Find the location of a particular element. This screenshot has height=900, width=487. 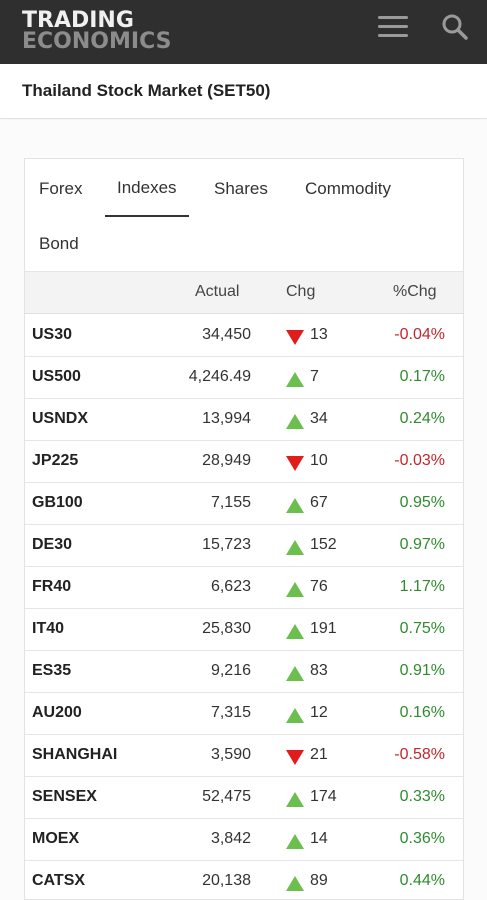

row-actual: 25,830 is located at coordinates (226, 628).